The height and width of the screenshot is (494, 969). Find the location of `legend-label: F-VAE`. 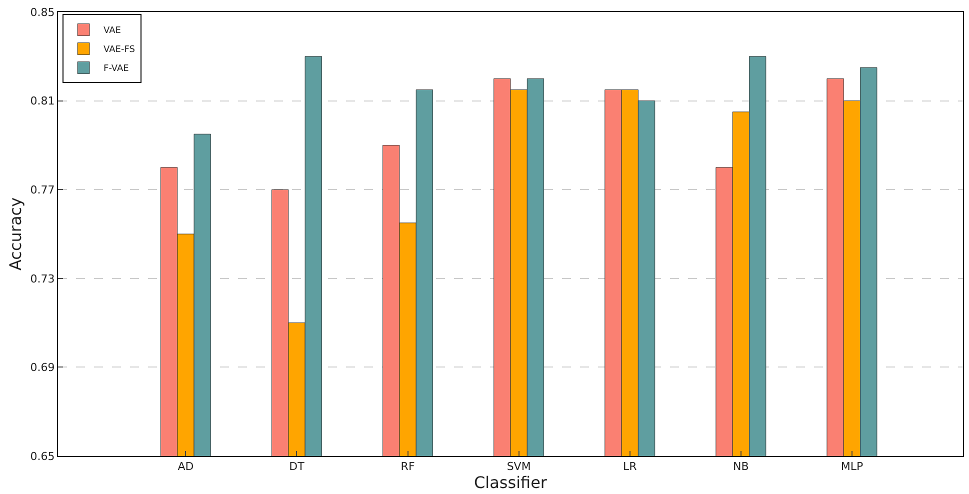

legend-label: F-VAE is located at coordinates (117, 69).